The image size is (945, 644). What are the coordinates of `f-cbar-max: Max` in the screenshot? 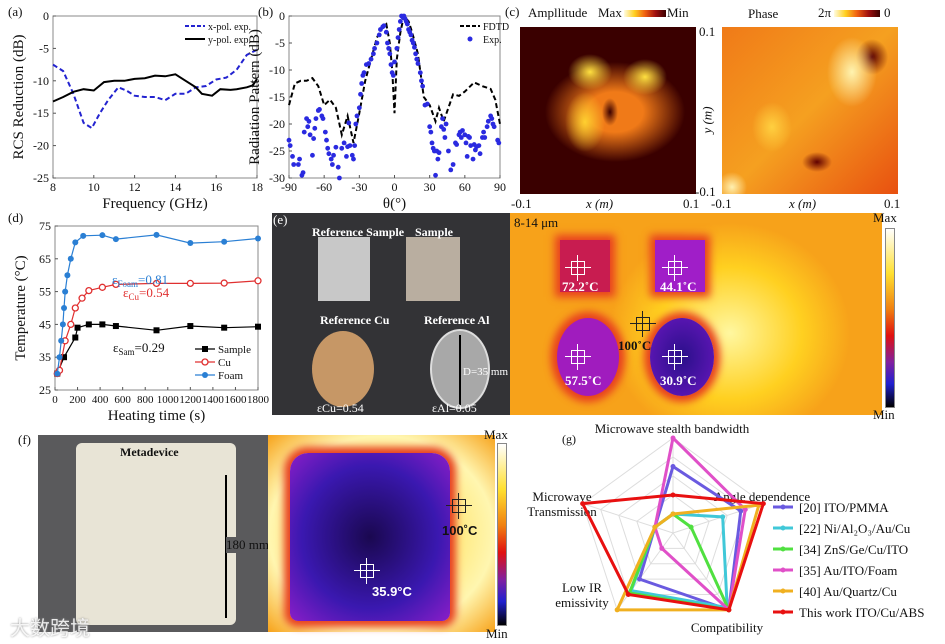 It's located at (496, 434).